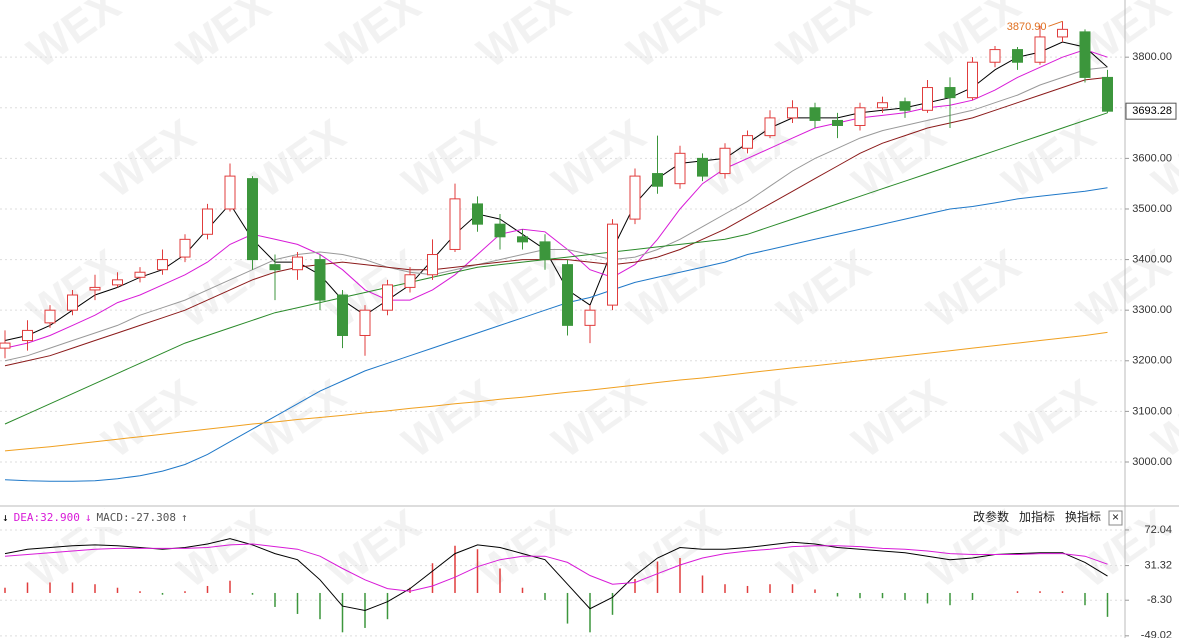 The height and width of the screenshot is (638, 1179). I want to click on last-price-box, so click(1151, 111).